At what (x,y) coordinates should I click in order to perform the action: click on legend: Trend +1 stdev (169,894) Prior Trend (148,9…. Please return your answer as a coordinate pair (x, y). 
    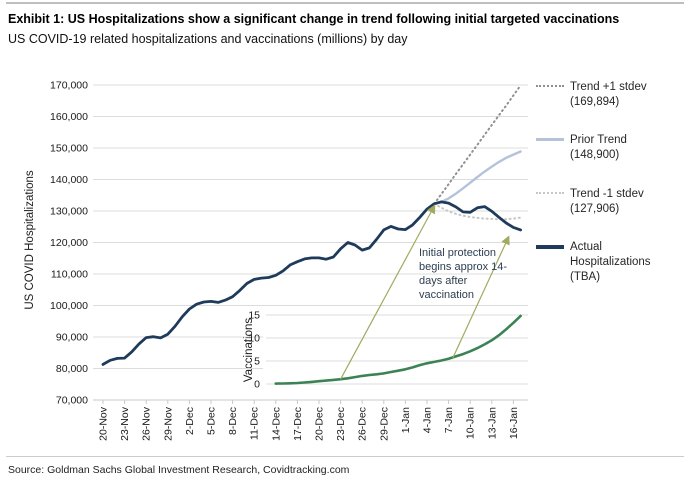
    Looking at the image, I should click on (613, 194).